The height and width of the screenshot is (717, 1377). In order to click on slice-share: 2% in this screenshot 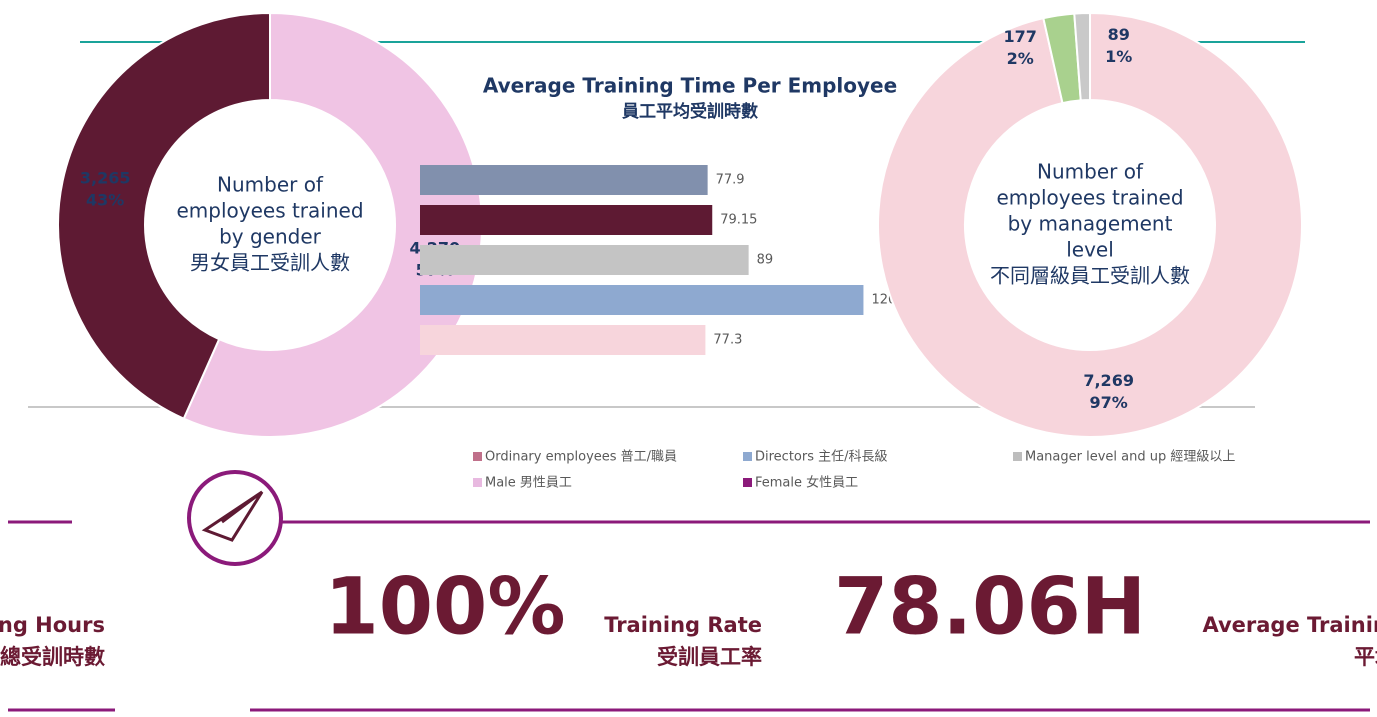, I will do `click(1020, 58)`.